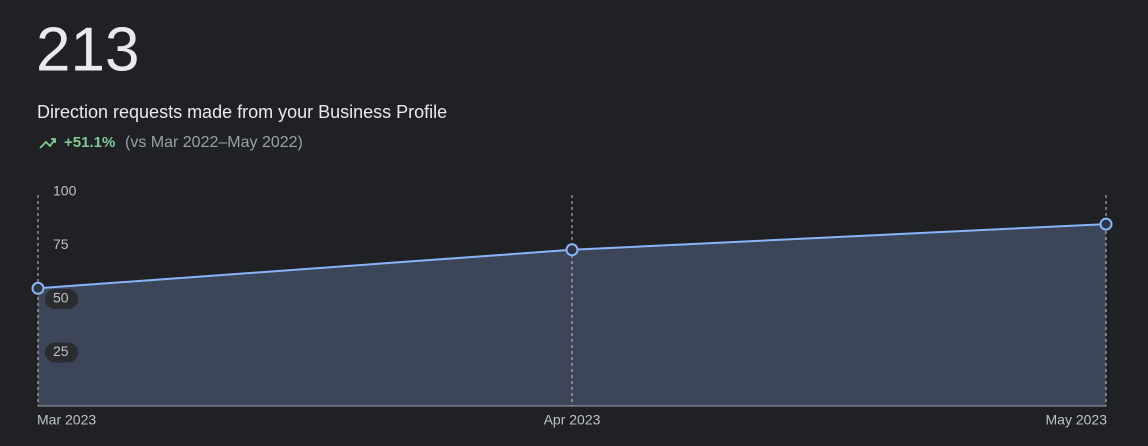 The image size is (1148, 446). What do you see at coordinates (214, 142) in the screenshot?
I see `comparison-text: (vs Mar 2022–May 2022)` at bounding box center [214, 142].